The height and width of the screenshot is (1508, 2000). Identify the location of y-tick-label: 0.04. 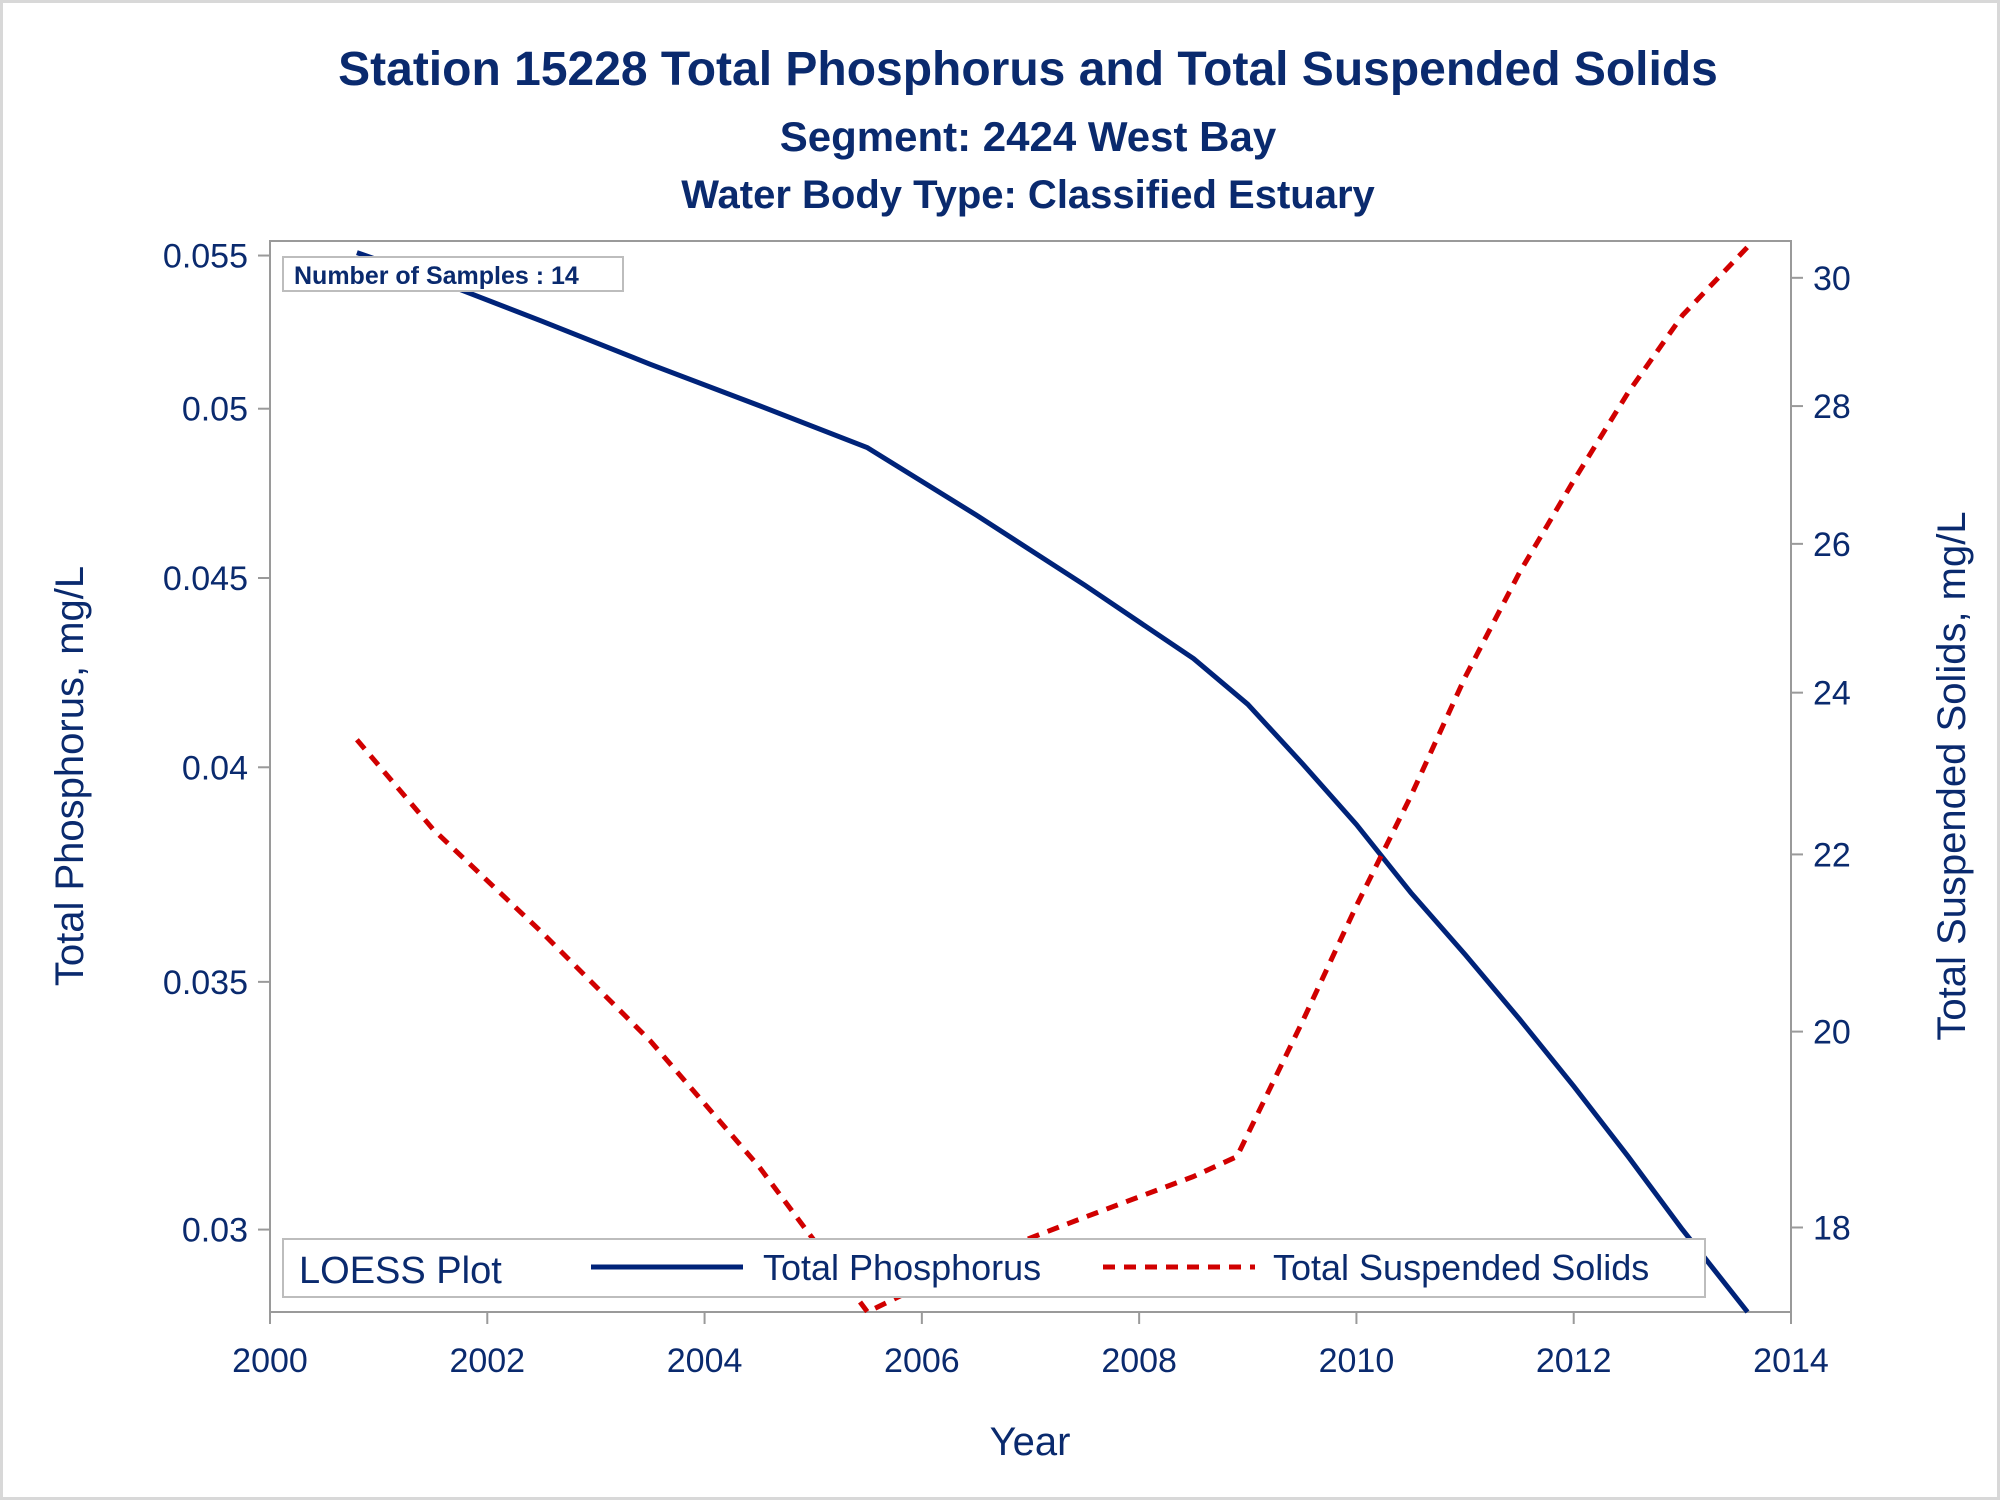
(215, 768).